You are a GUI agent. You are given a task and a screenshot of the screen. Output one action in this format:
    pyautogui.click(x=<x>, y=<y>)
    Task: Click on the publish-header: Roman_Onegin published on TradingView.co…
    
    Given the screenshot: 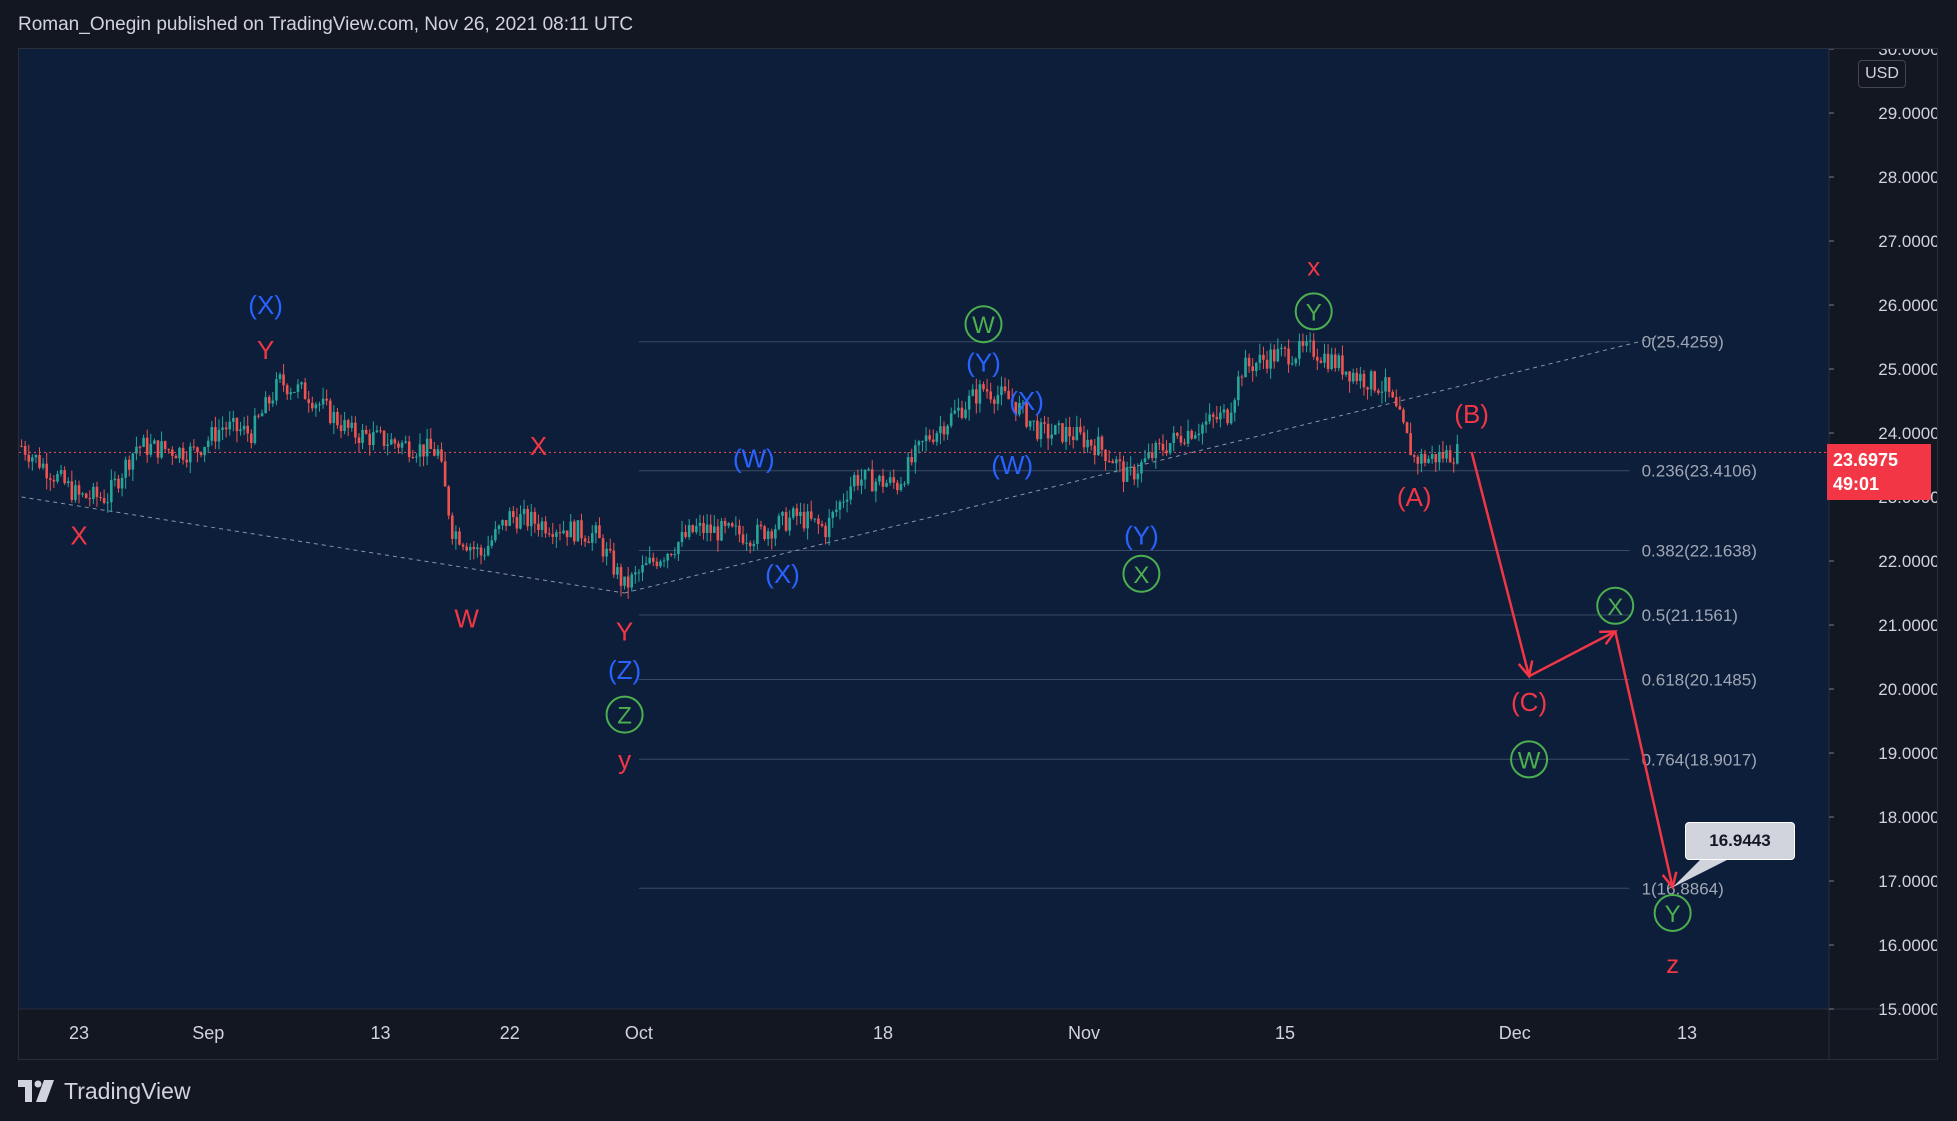 What is the action you would take?
    pyautogui.click(x=326, y=24)
    